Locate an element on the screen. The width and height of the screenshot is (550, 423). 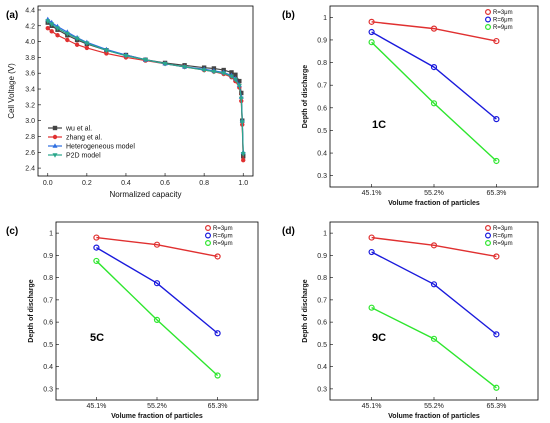
y-tick-label: 1 is located at coordinates (51, 234).